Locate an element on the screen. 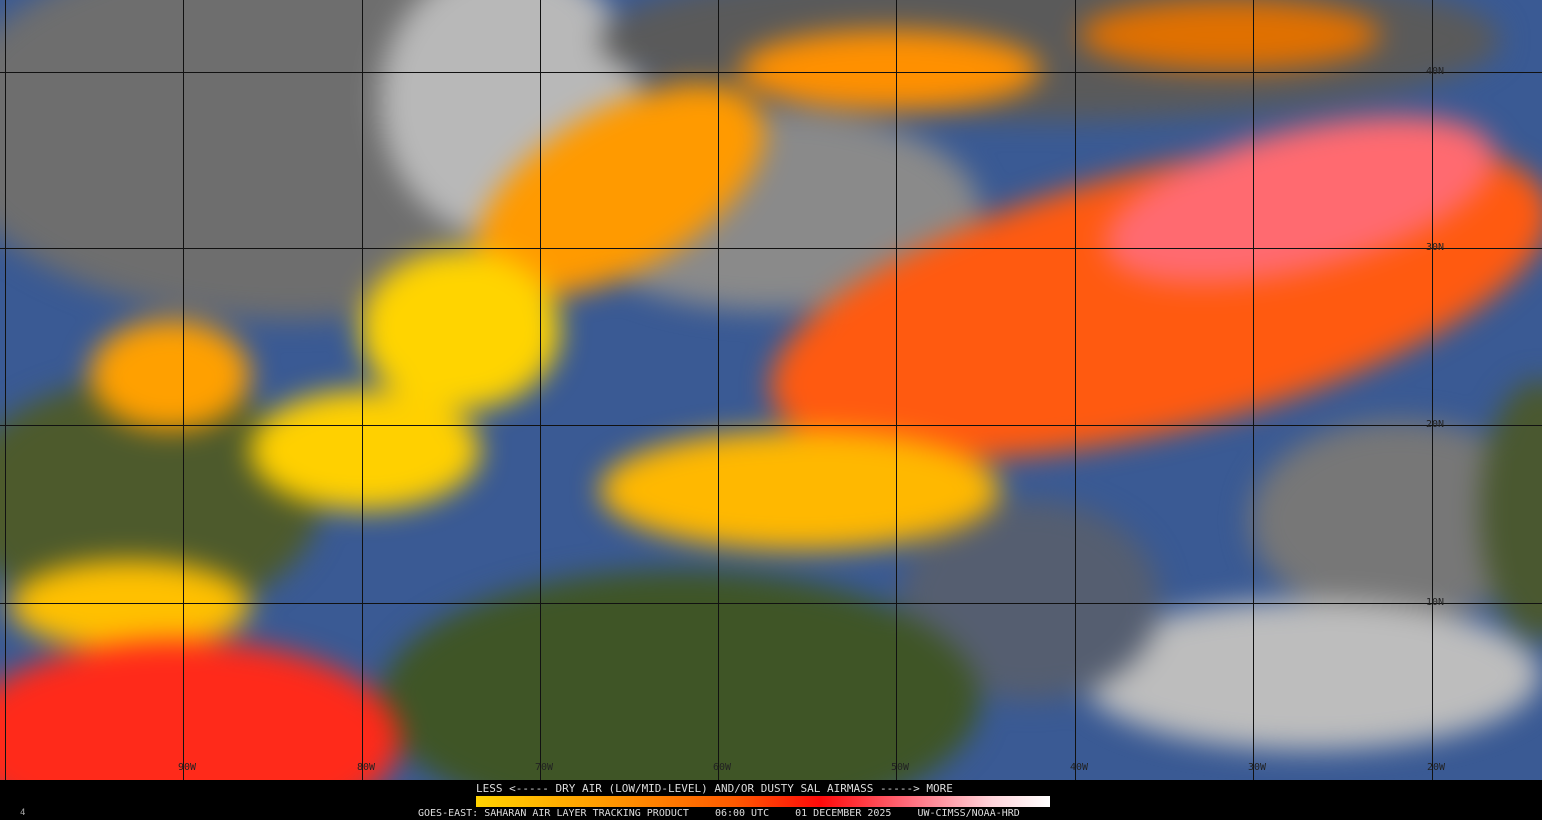  lon-label: 50W is located at coordinates (900, 767).